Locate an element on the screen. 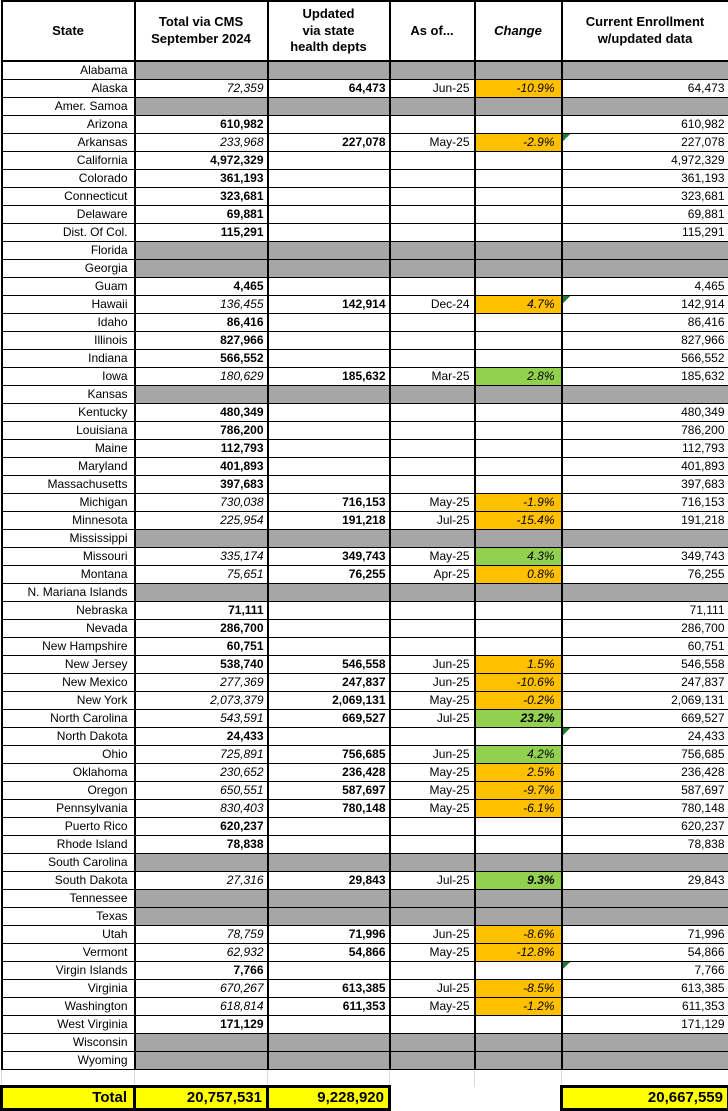  cell-updated: 780,148 is located at coordinates (328, 808).